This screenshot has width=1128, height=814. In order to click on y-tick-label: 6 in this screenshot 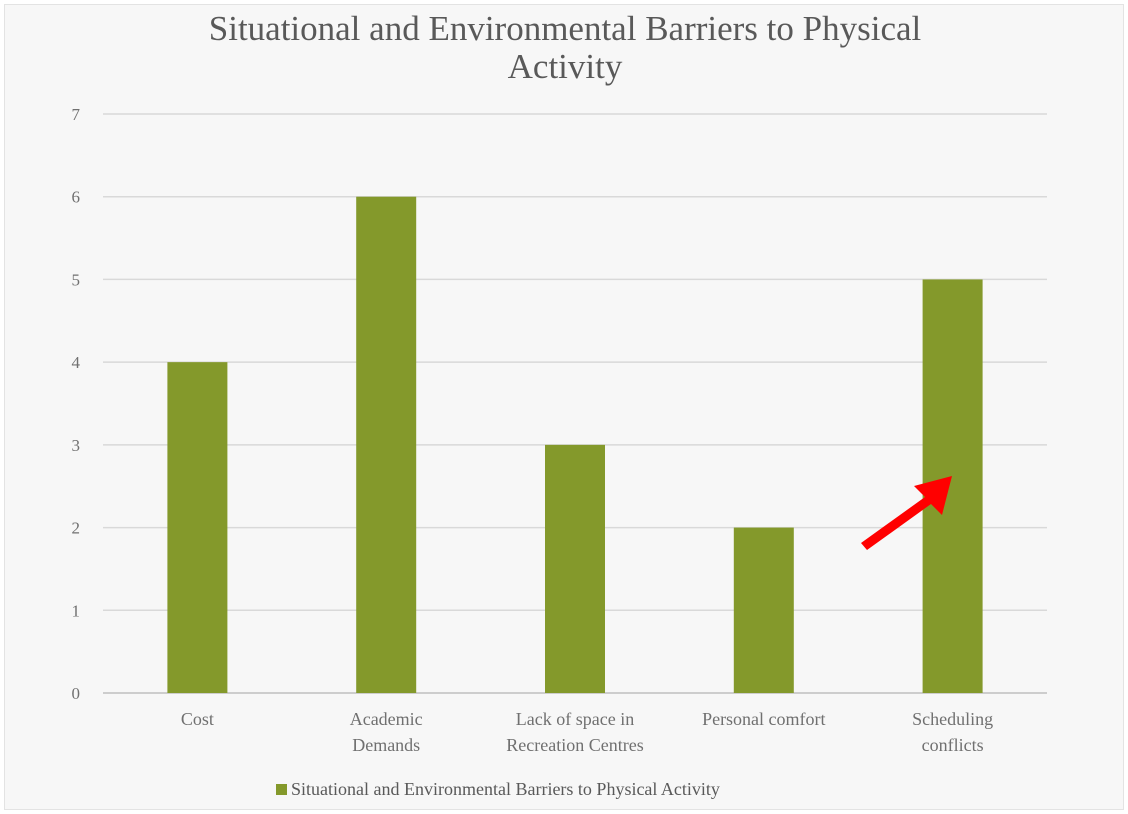, I will do `click(76, 197)`.